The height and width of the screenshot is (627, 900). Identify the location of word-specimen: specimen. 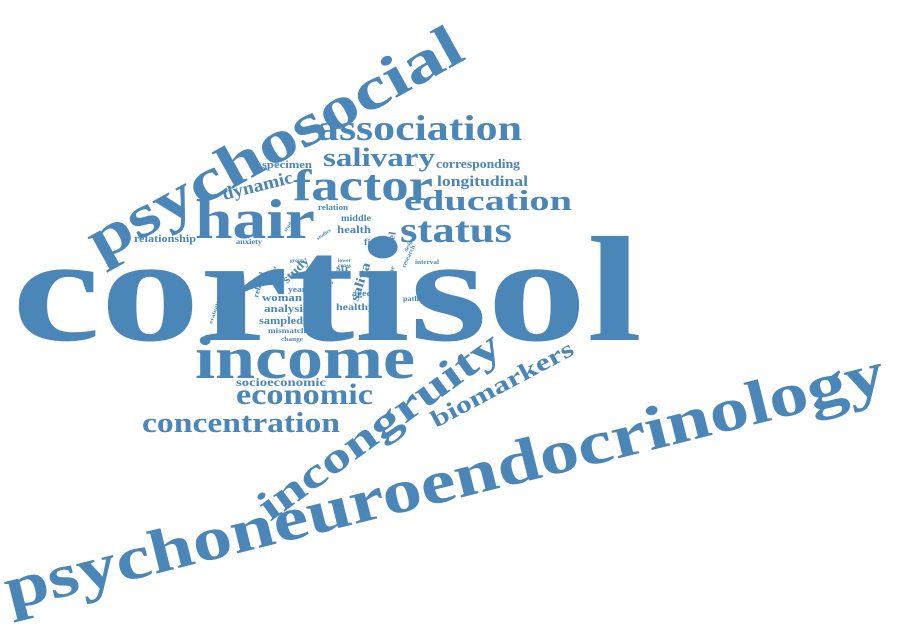
(287, 165).